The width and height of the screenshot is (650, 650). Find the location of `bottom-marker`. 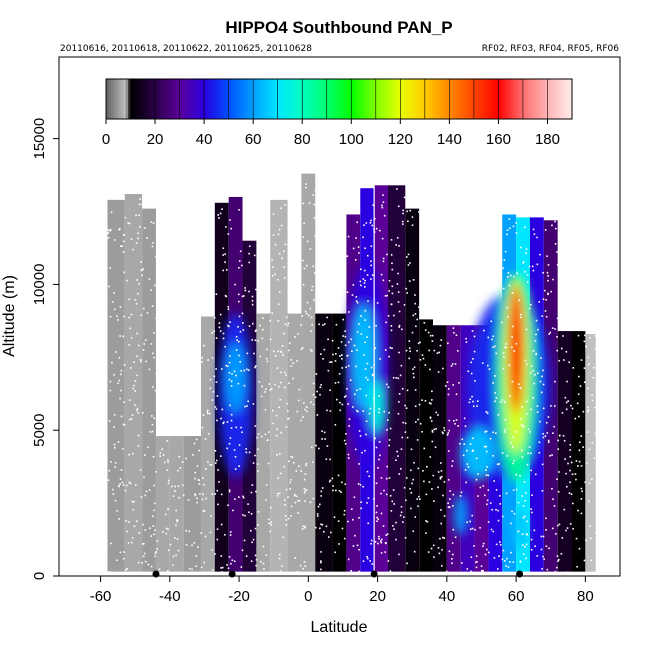

bottom-marker is located at coordinates (374, 574).